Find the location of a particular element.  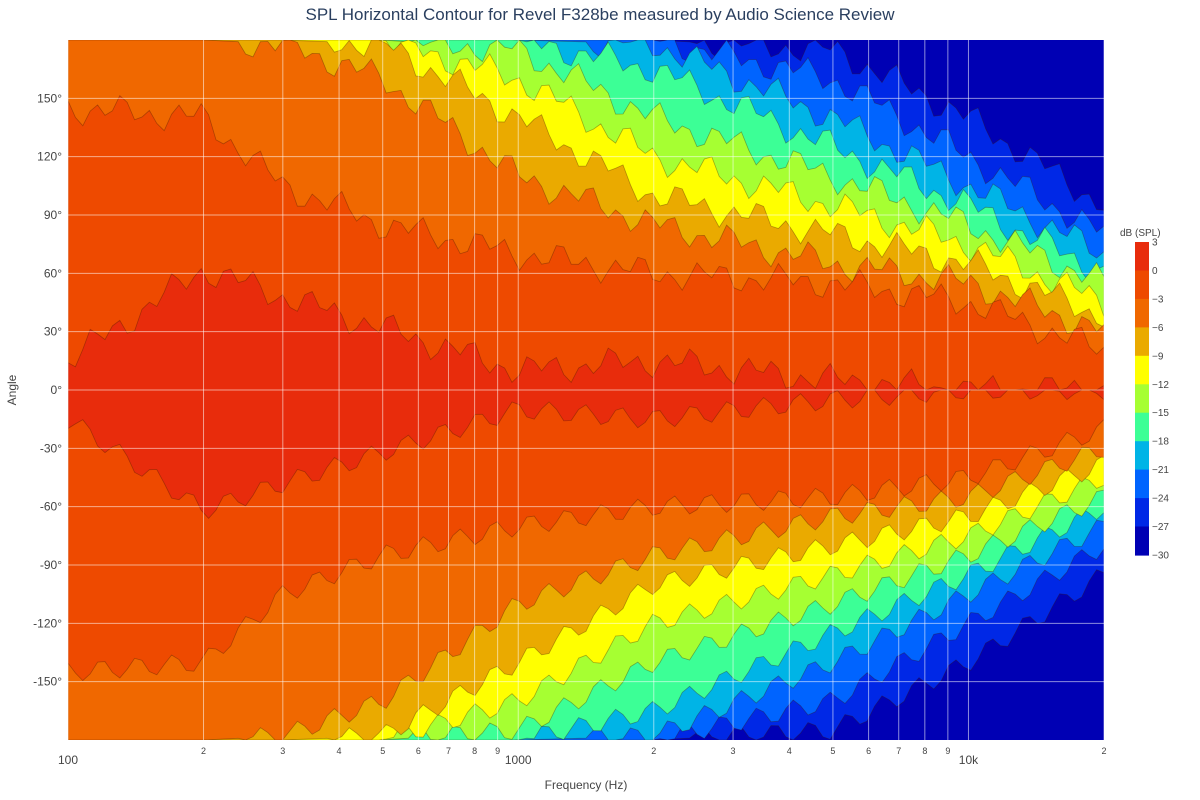

y-axis-title: Angle is located at coordinates (12, 389).